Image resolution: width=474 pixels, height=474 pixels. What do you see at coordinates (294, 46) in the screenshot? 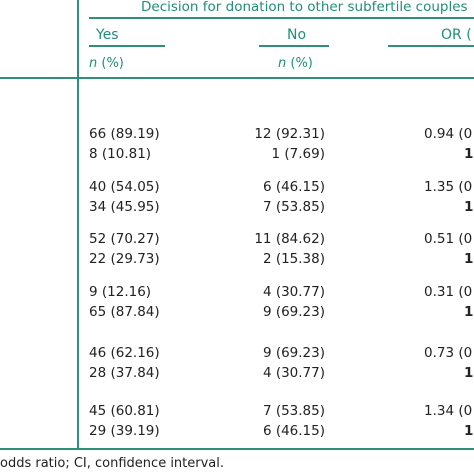
I see `column-header-rule-no` at bounding box center [294, 46].